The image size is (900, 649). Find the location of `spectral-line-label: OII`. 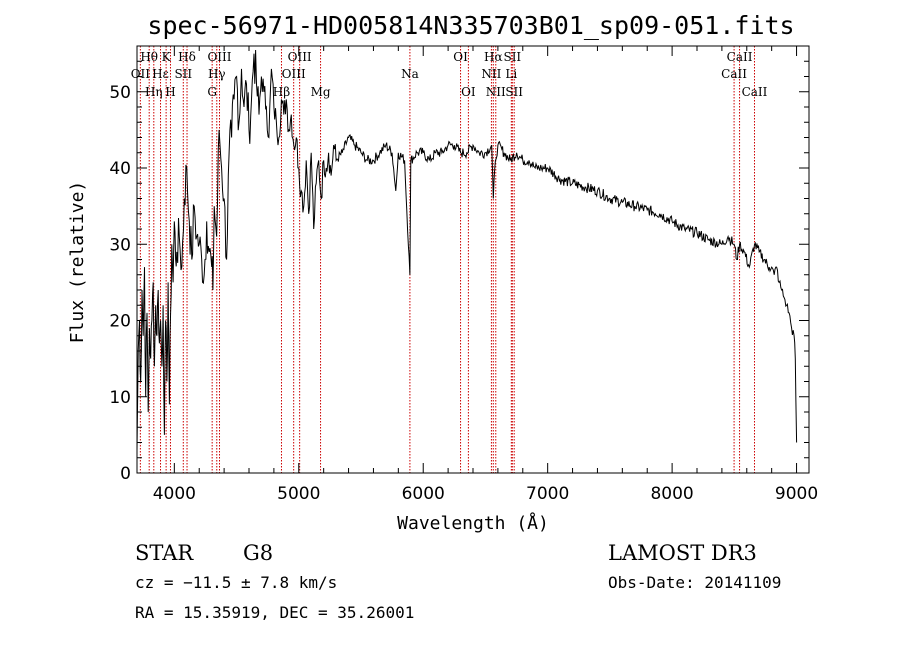

spectral-line-label: OII is located at coordinates (141, 74).